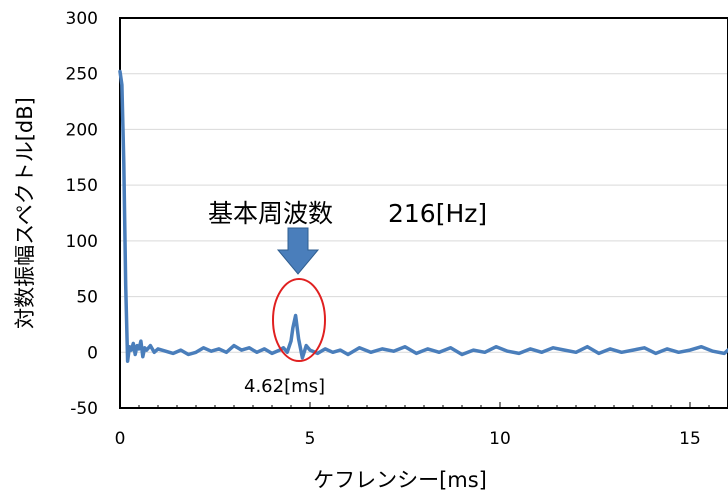  What do you see at coordinates (82, 130) in the screenshot?
I see `y-tick-label: 200` at bounding box center [82, 130].